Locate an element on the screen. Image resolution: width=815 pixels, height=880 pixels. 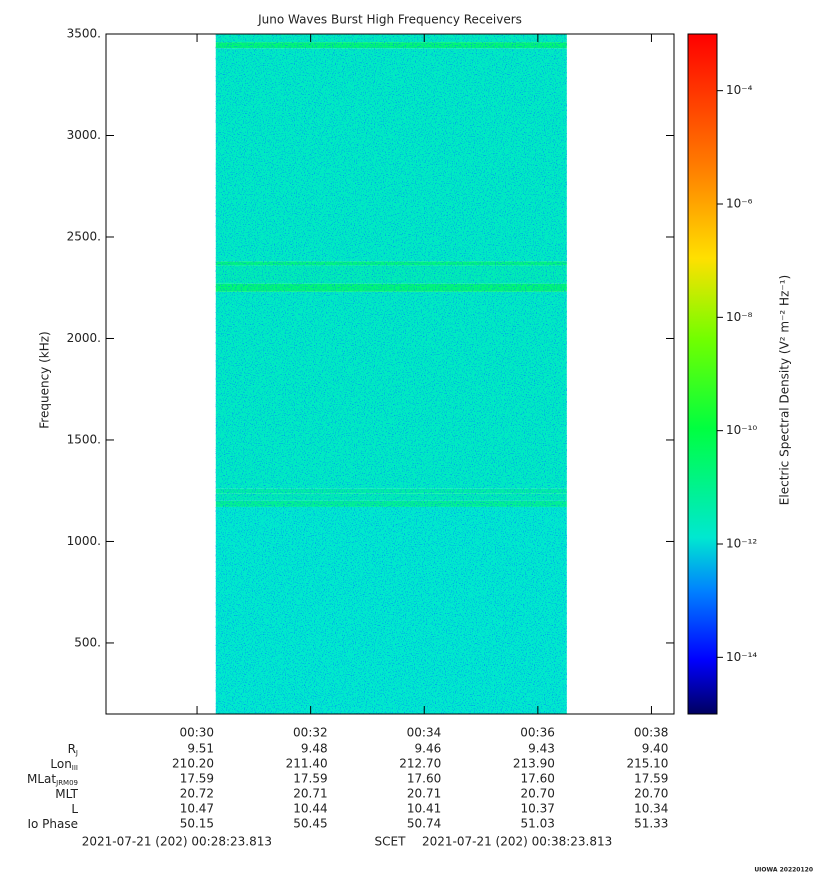
footer-end: 2021-07-21 (202) 00:38:23.813 is located at coordinates (517, 842).